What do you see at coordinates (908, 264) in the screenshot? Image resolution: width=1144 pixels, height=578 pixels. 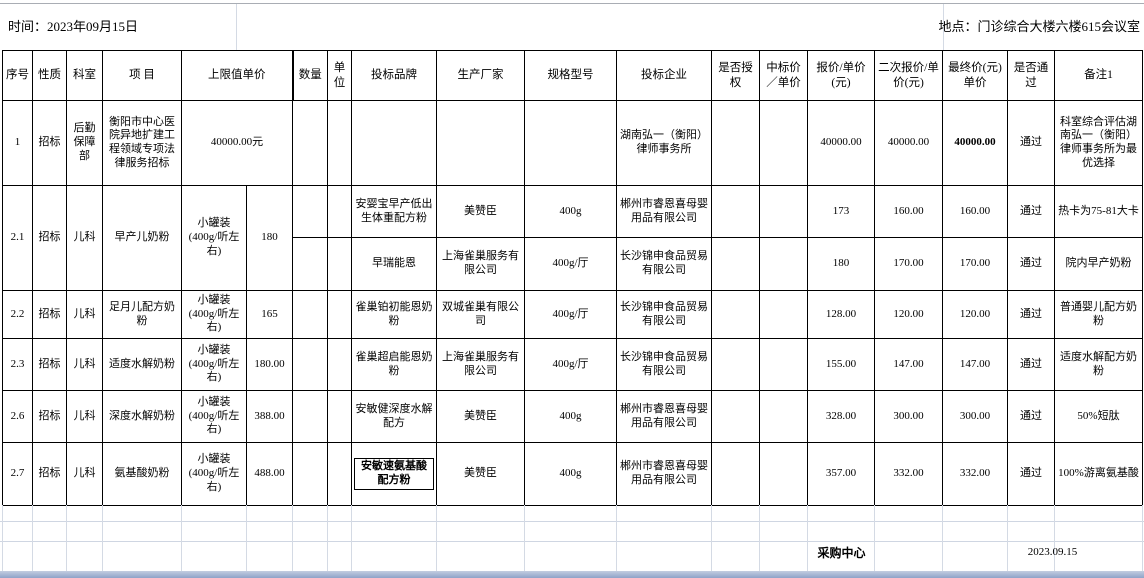 I see `cell-second-quote: 170.00` at bounding box center [908, 264].